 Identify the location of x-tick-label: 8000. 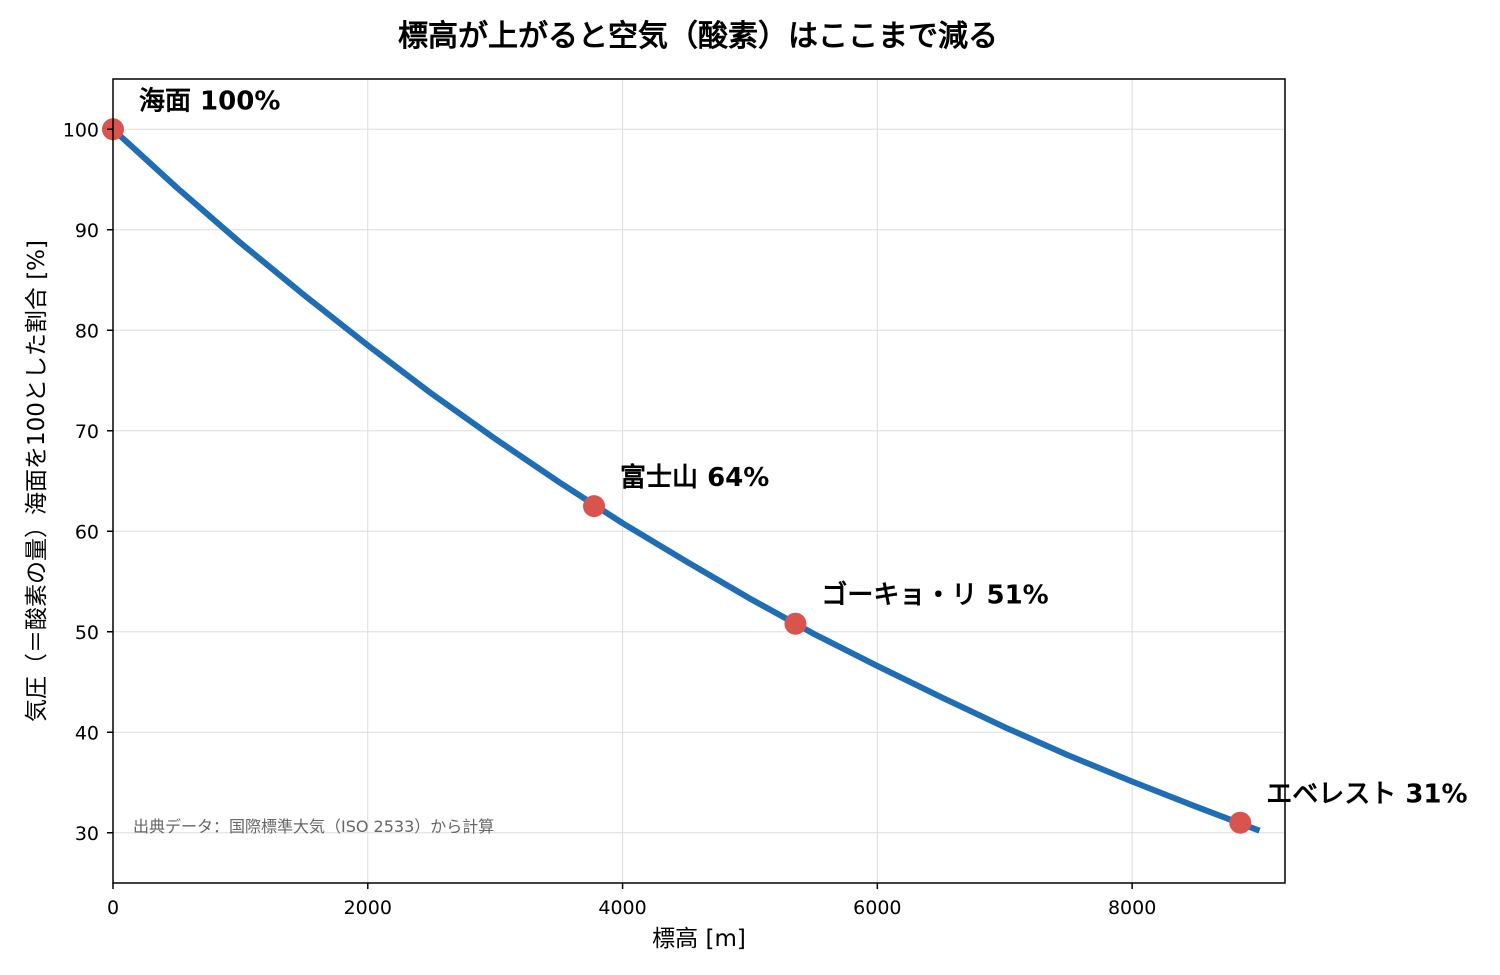
(1132, 908).